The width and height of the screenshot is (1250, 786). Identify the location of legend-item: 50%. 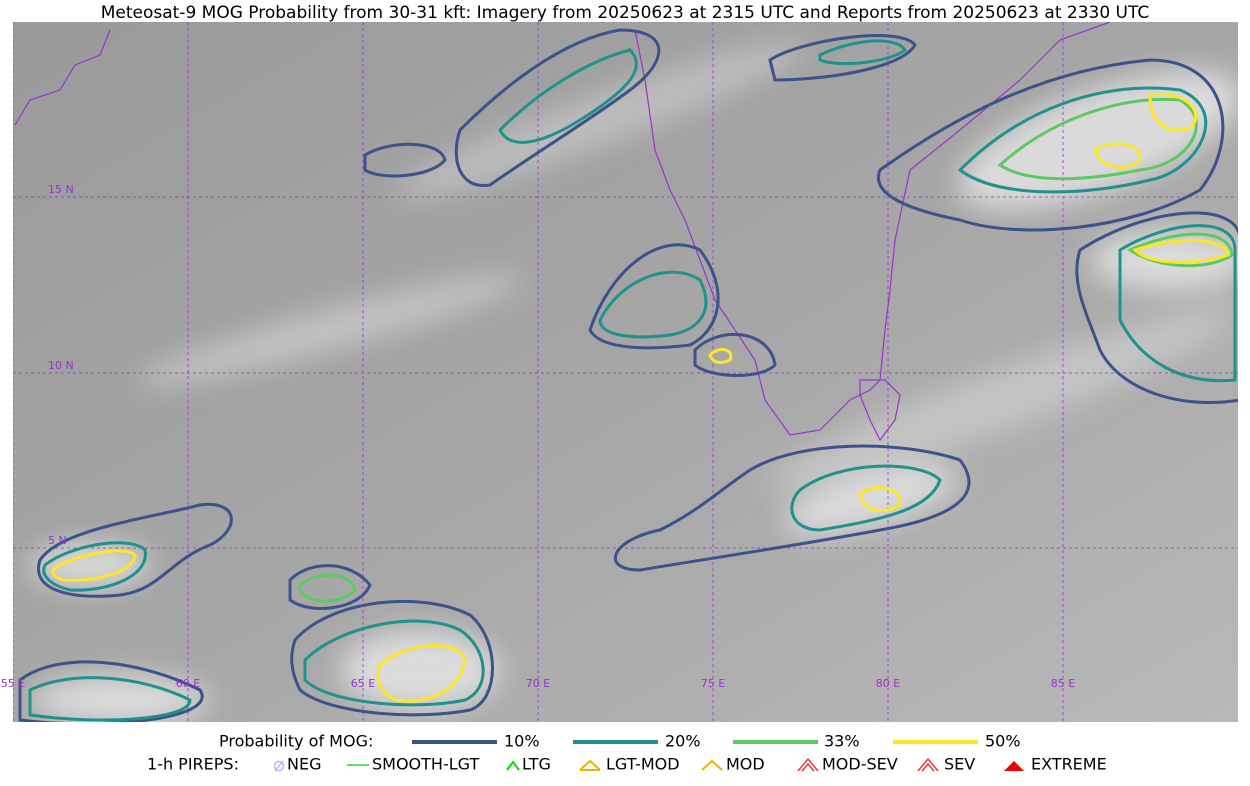
(1003, 741).